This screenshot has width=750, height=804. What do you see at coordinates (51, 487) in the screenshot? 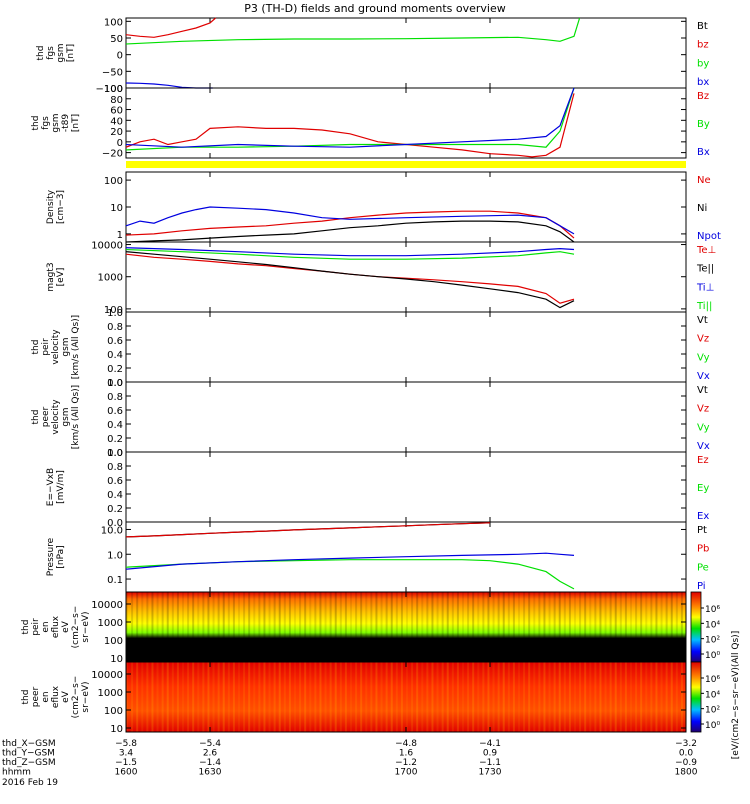
I see `y-axis-label: E=−VxB` at bounding box center [51, 487].